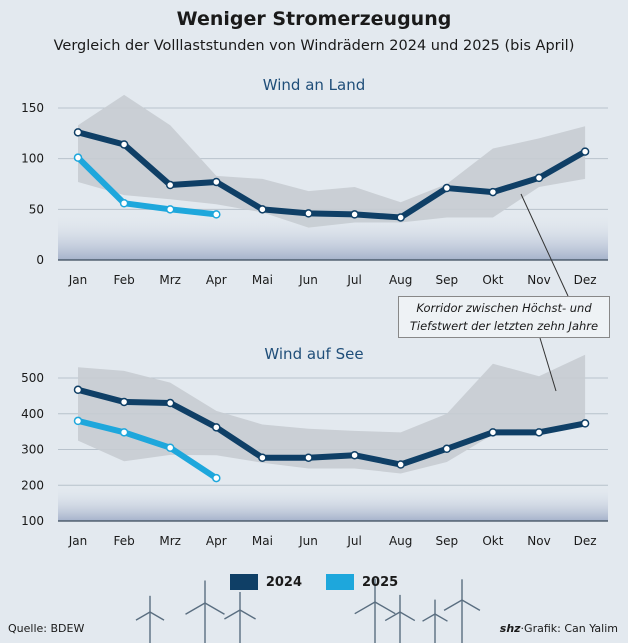 The height and width of the screenshot is (643, 628). What do you see at coordinates (314, 85) in the screenshot?
I see `panel-title-land: Wind an Land` at bounding box center [314, 85].